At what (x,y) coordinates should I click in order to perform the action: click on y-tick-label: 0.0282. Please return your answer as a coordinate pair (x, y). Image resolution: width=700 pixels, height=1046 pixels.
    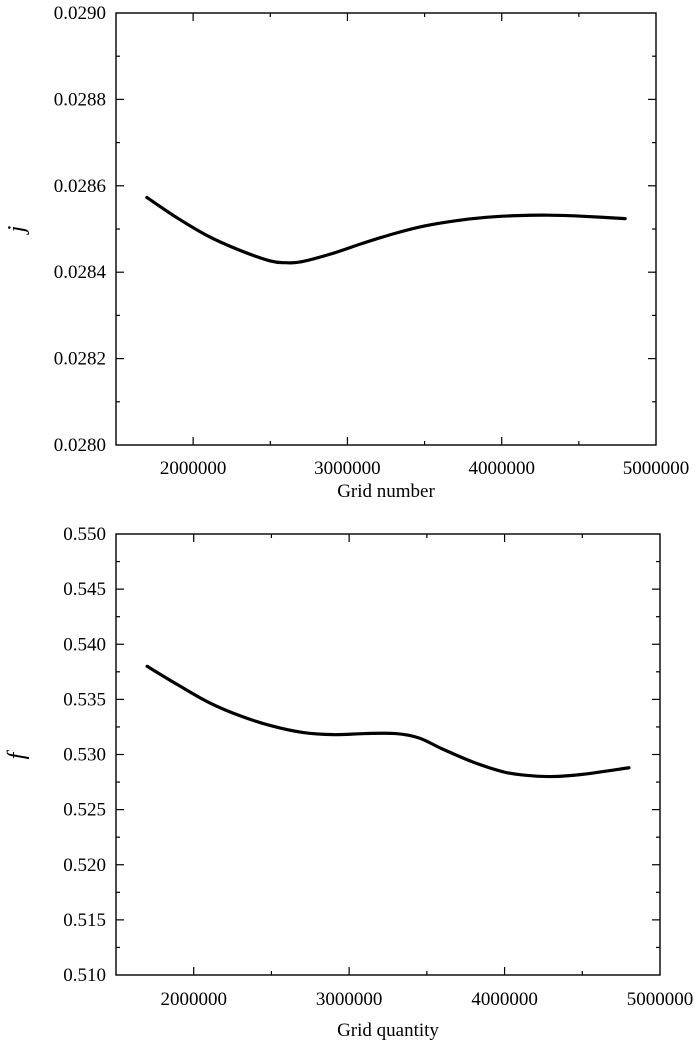
    Looking at the image, I should click on (80, 359).